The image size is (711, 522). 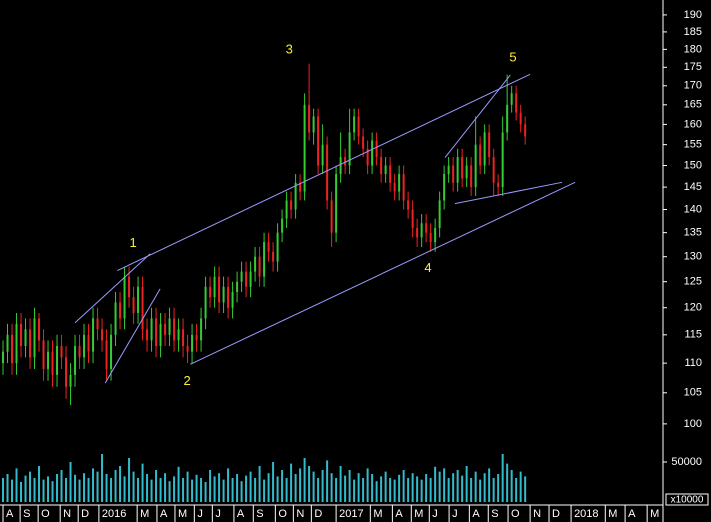 I want to click on x-tick-label: D, so click(x=318, y=514).